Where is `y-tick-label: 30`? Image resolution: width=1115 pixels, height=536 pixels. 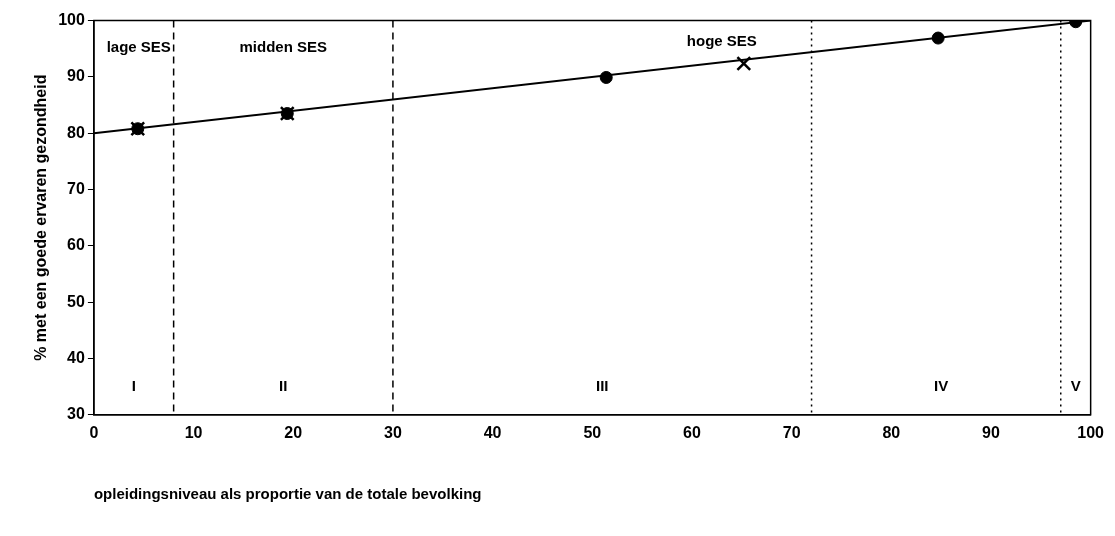
y-tick-label: 30 is located at coordinates (76, 414).